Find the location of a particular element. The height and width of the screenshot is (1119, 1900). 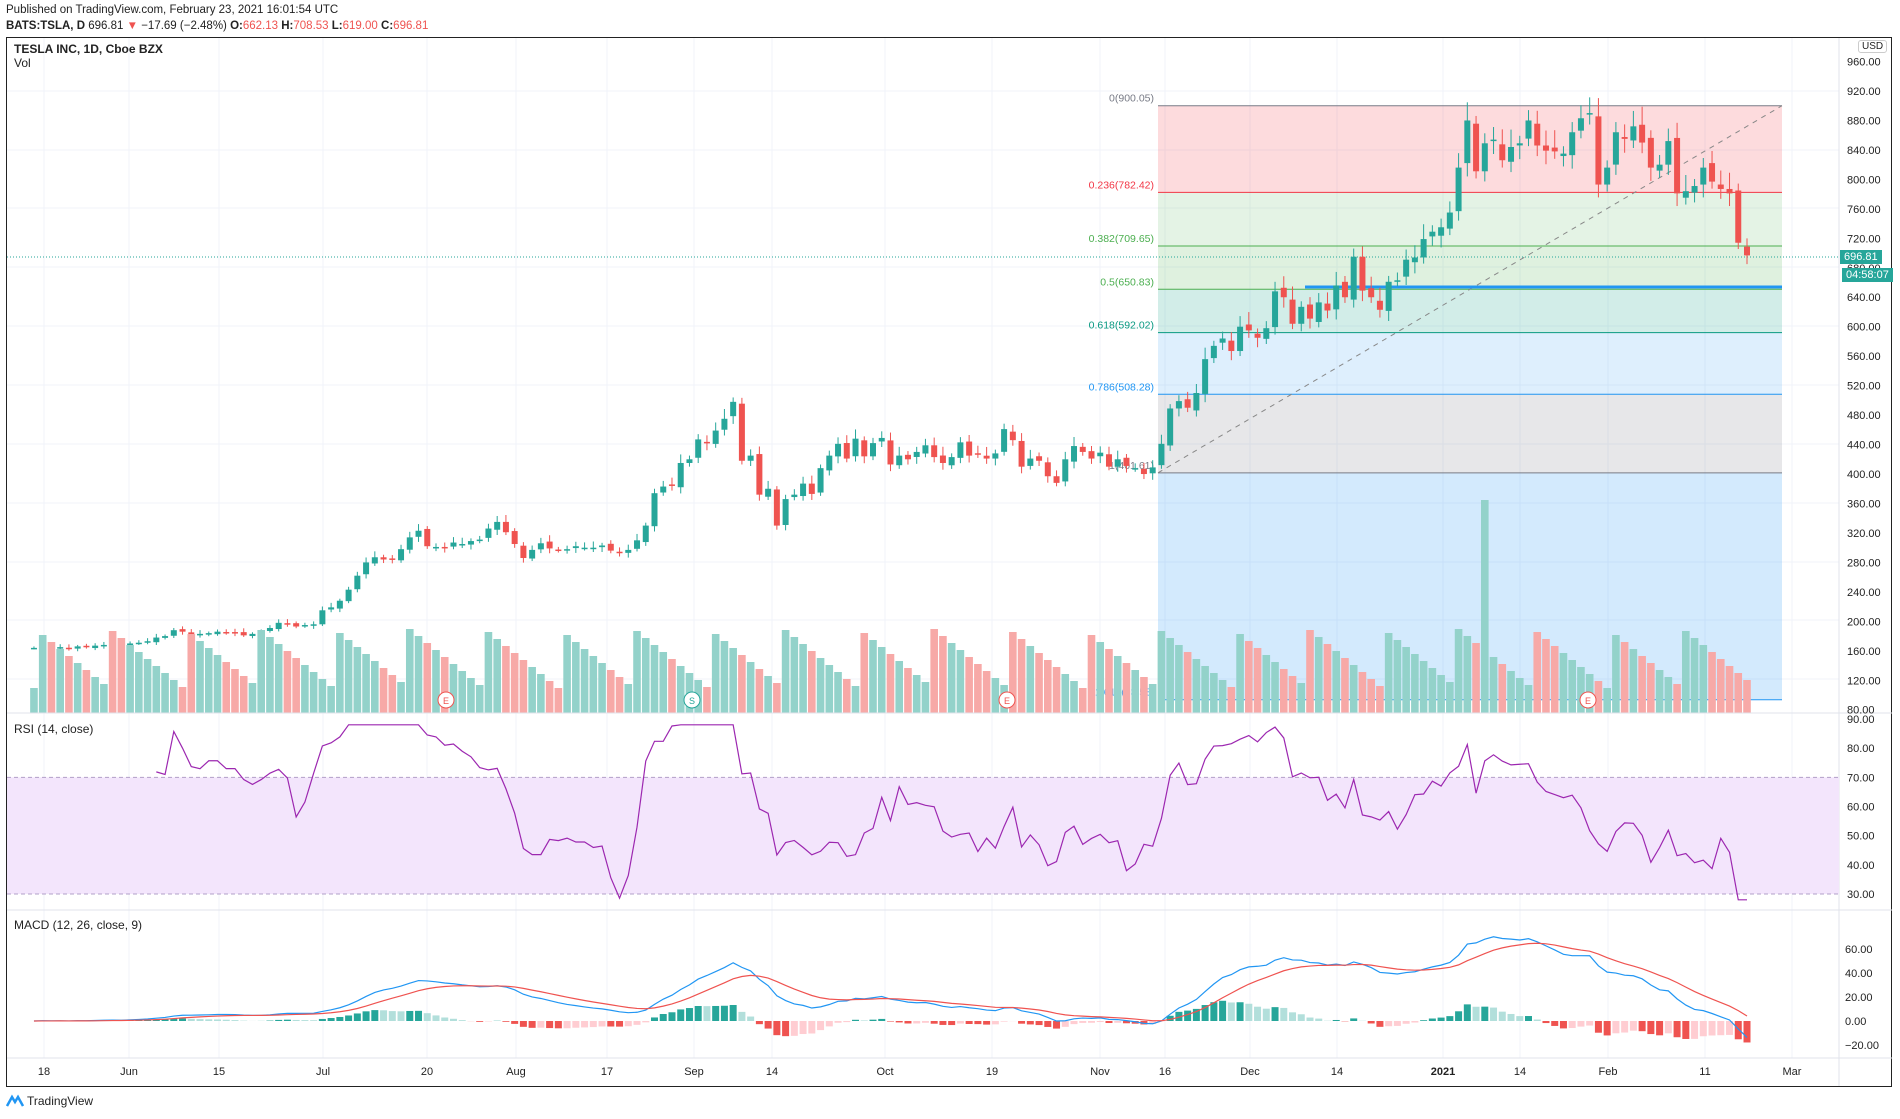

time-axis-label: Feb is located at coordinates (1608, 1072).